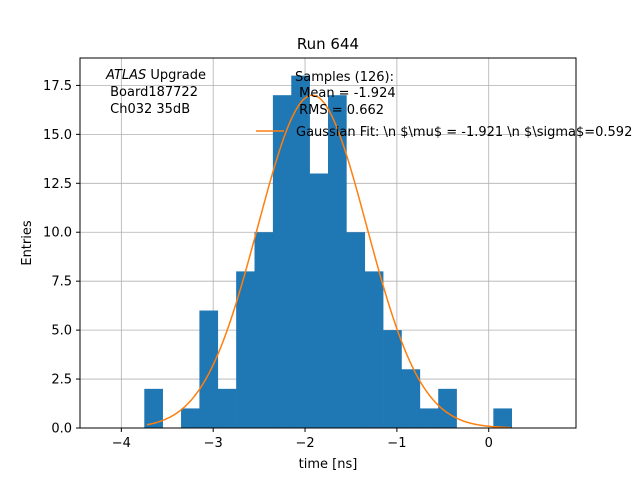  What do you see at coordinates (213, 443) in the screenshot?
I see `x-tick-label-1: −3` at bounding box center [213, 443].